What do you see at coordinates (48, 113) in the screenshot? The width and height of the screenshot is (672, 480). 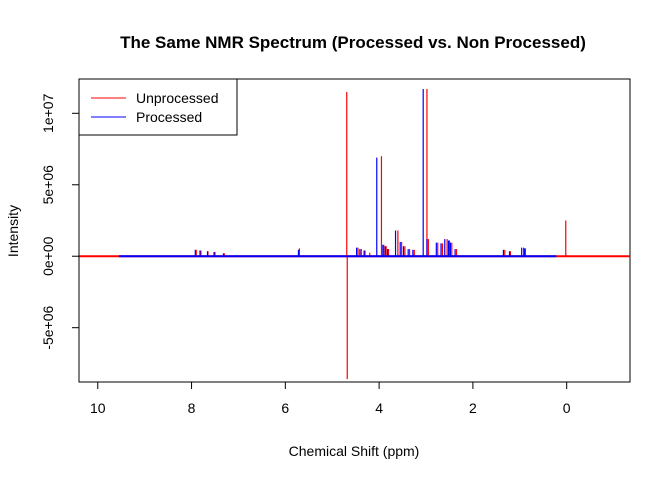 I see `y-tick-label: 1e+07` at bounding box center [48, 113].